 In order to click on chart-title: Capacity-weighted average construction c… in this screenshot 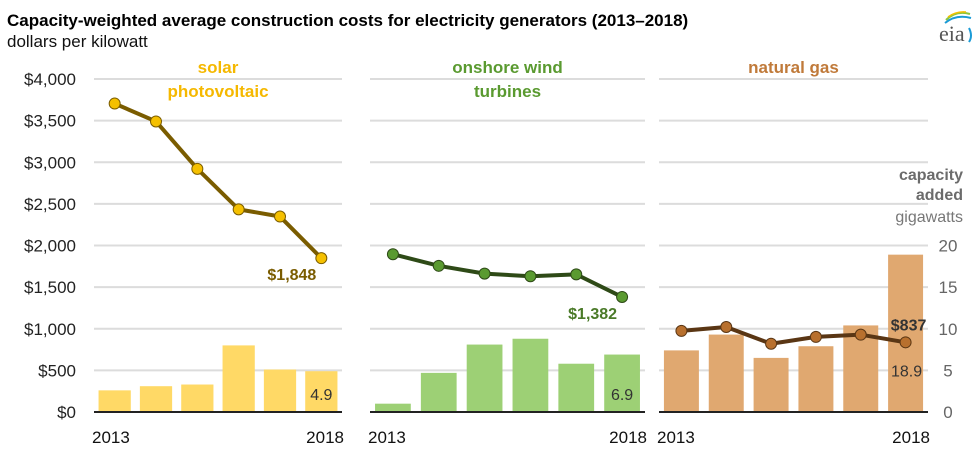, I will do `click(348, 20)`.